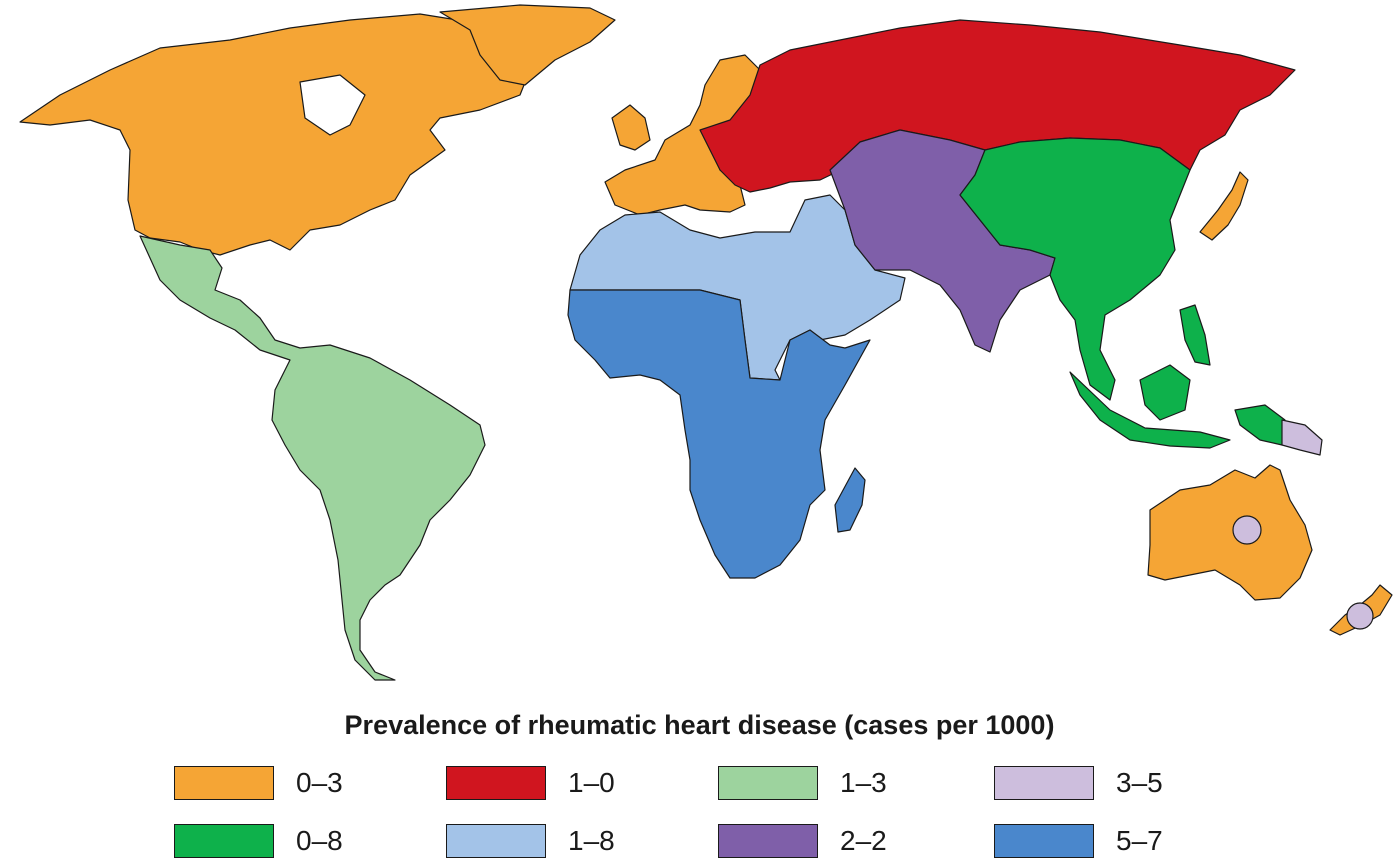 Image resolution: width=1399 pixels, height=862 pixels. Describe the element at coordinates (770, 814) in the screenshot. I see `legend: 0–3 1–0 1–3 3–5 0–8 1–8 2–2 5–7` at that location.